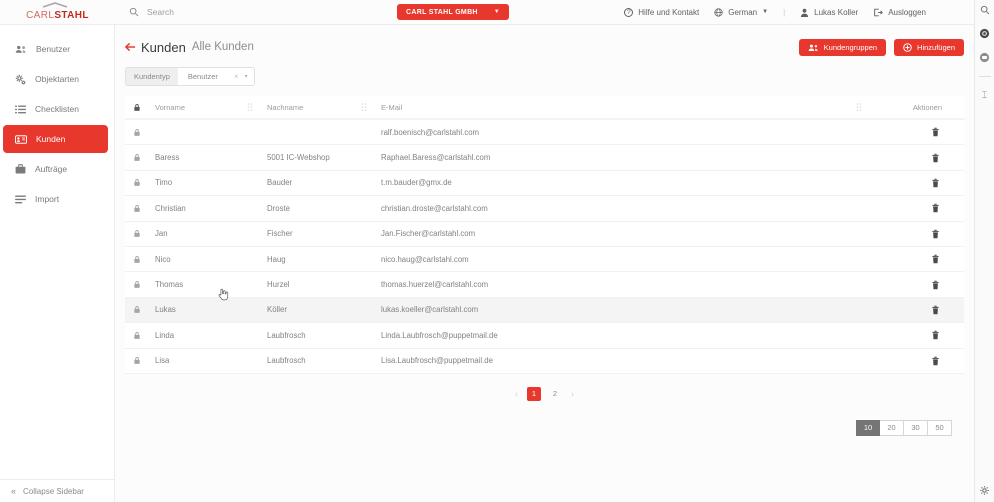  What do you see at coordinates (161, 234) in the screenshot?
I see `cell-vorname: Jan` at bounding box center [161, 234].